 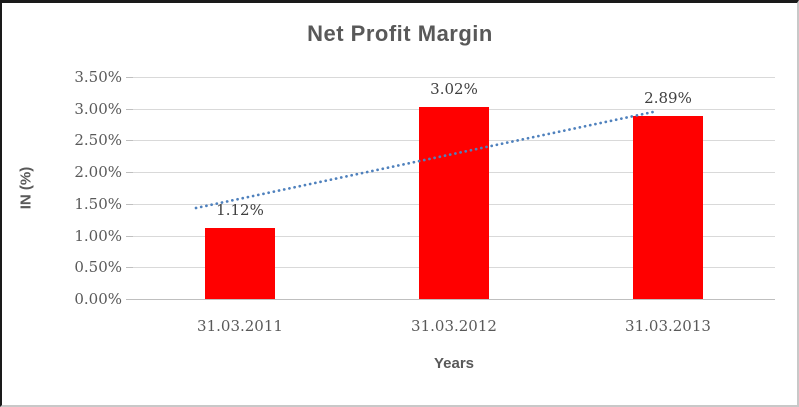 I want to click on bar-value-label: 3.02%, so click(x=454, y=89).